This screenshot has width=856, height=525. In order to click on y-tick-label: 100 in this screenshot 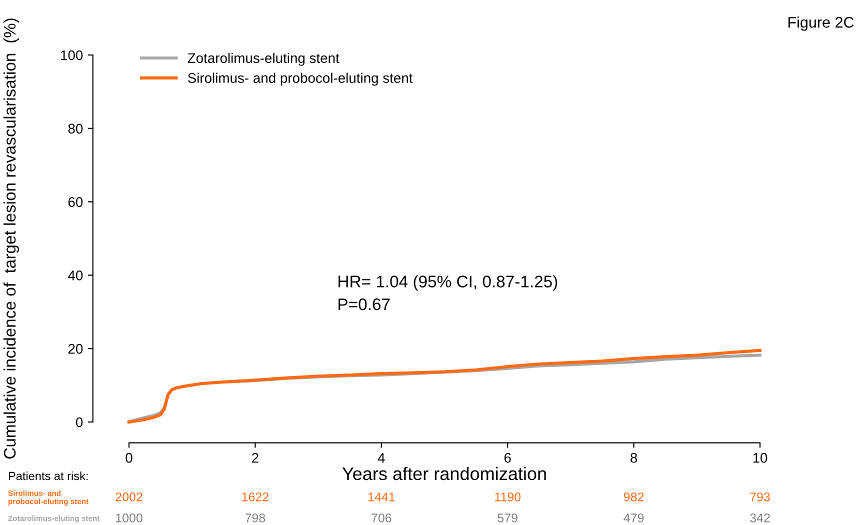, I will do `click(72, 55)`.